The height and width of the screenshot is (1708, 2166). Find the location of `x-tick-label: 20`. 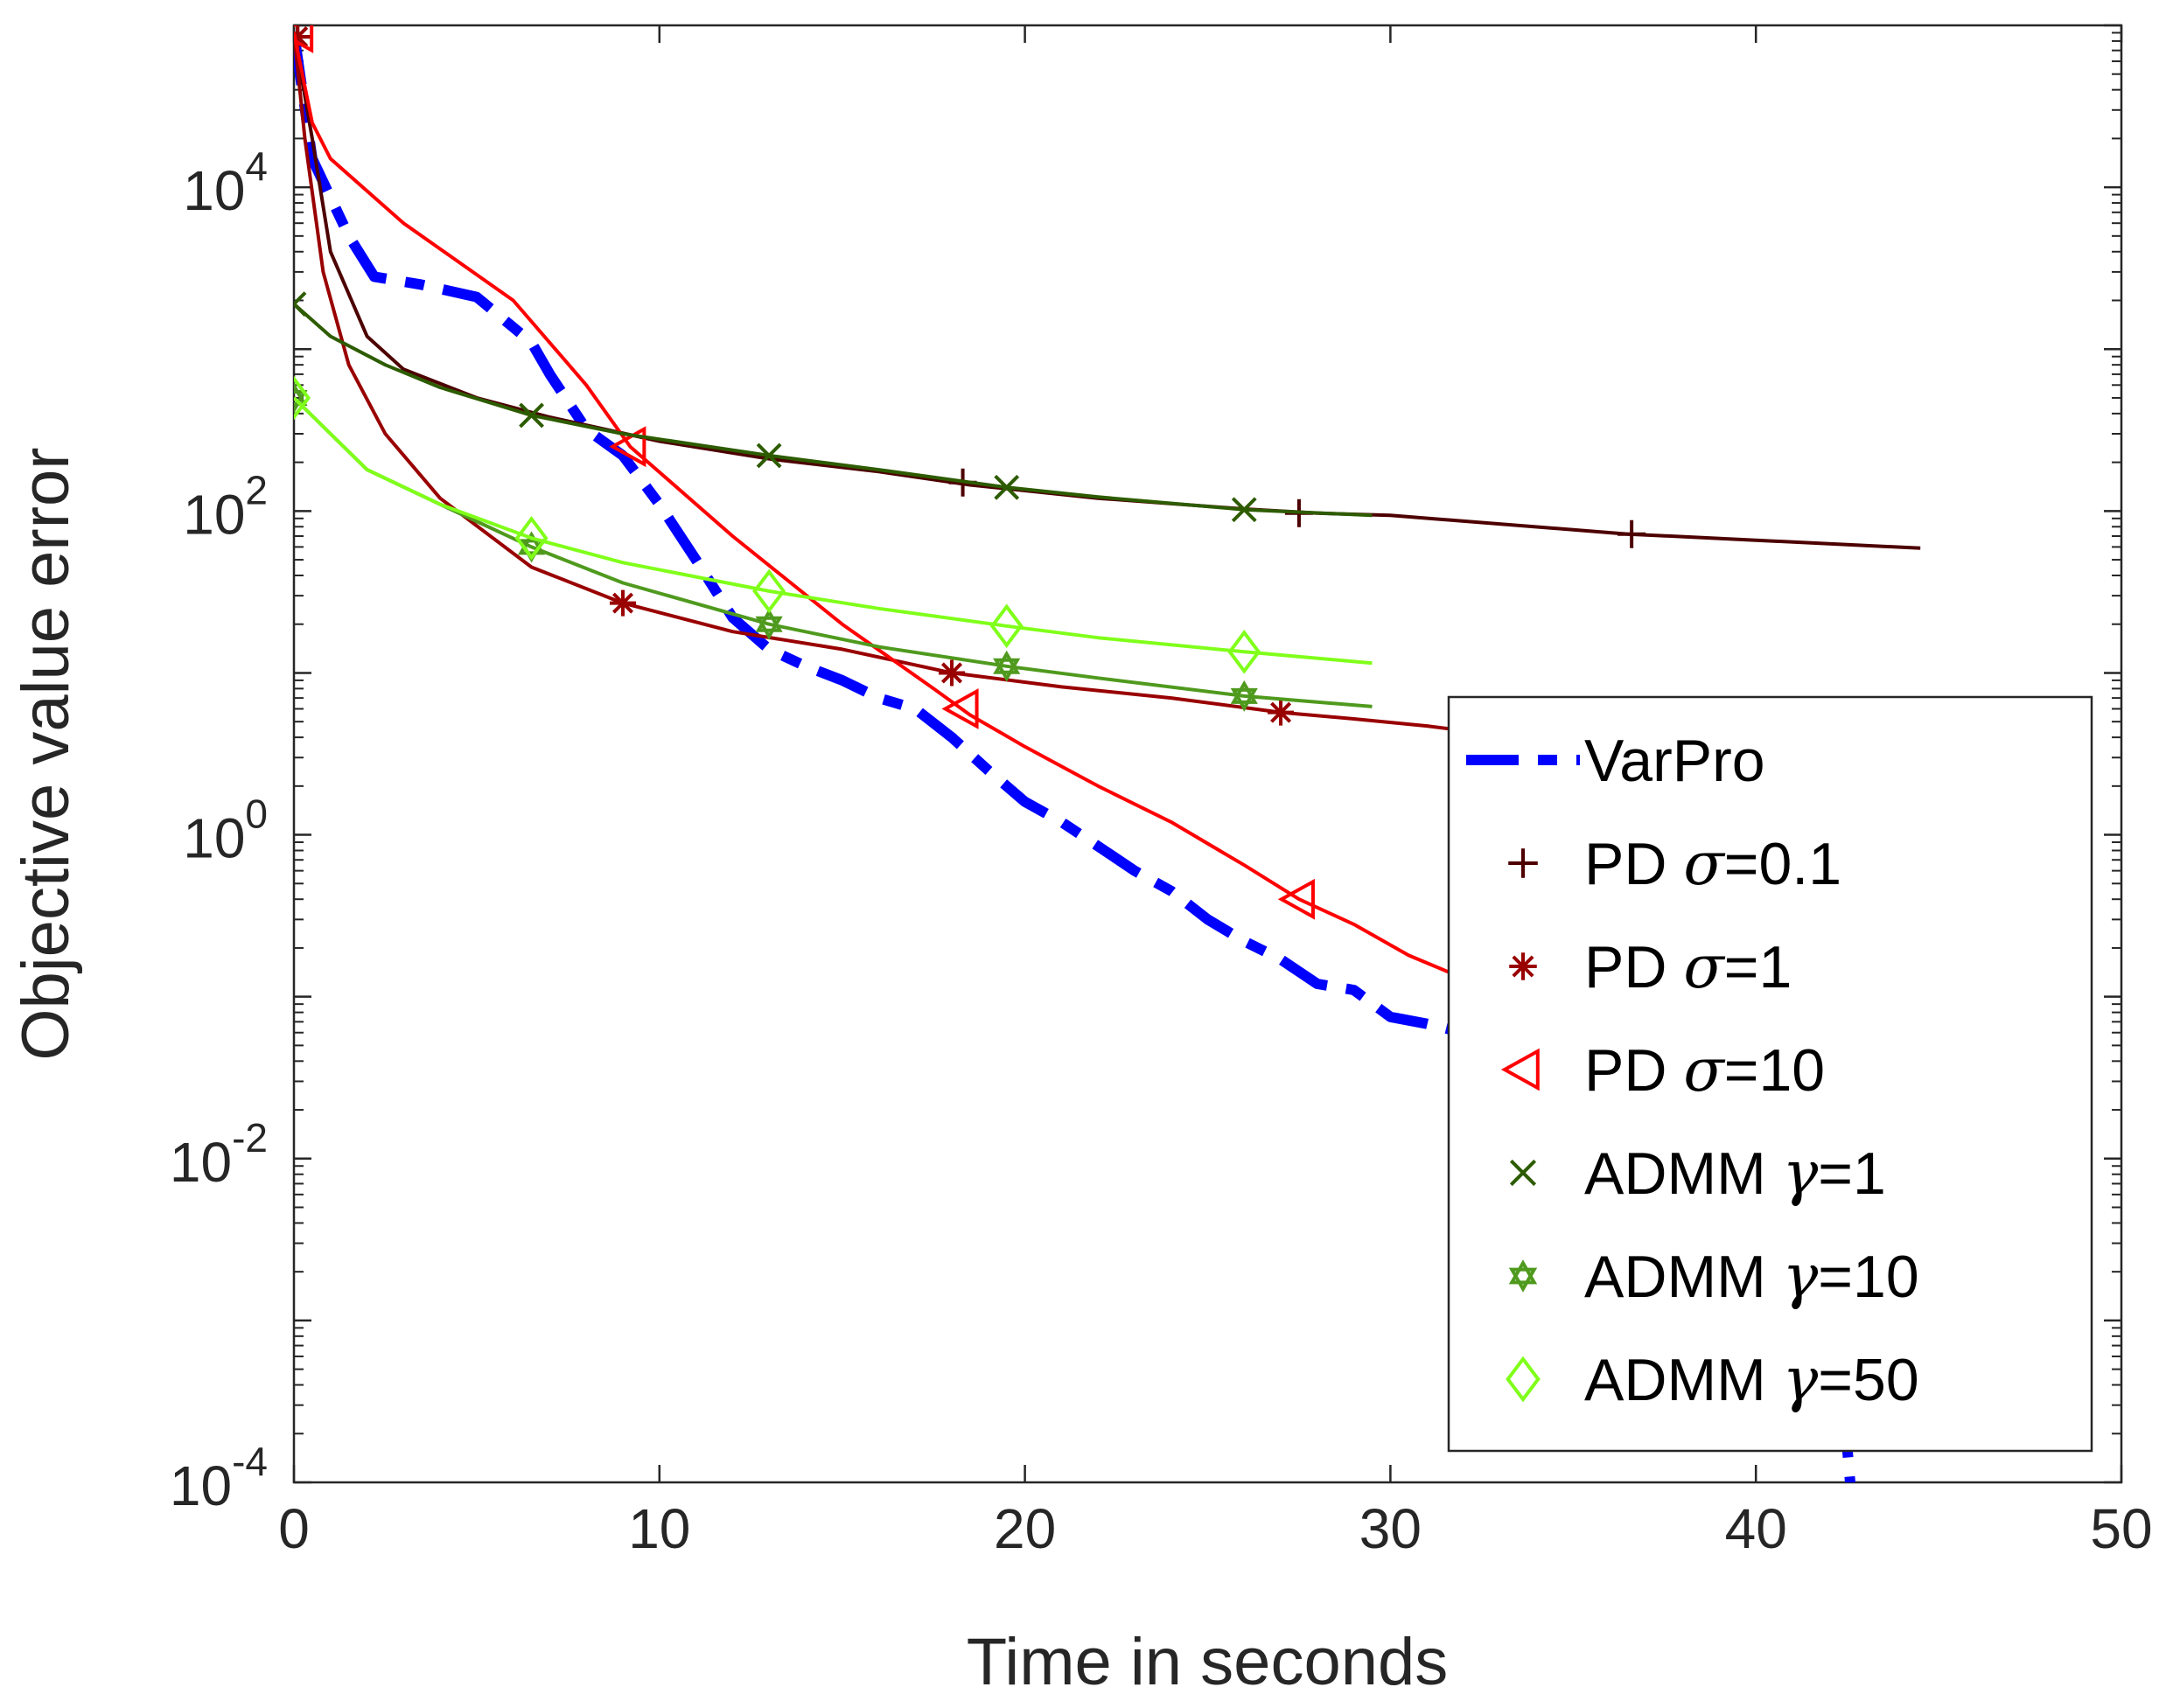

x-tick-label: 20 is located at coordinates (1025, 1529).